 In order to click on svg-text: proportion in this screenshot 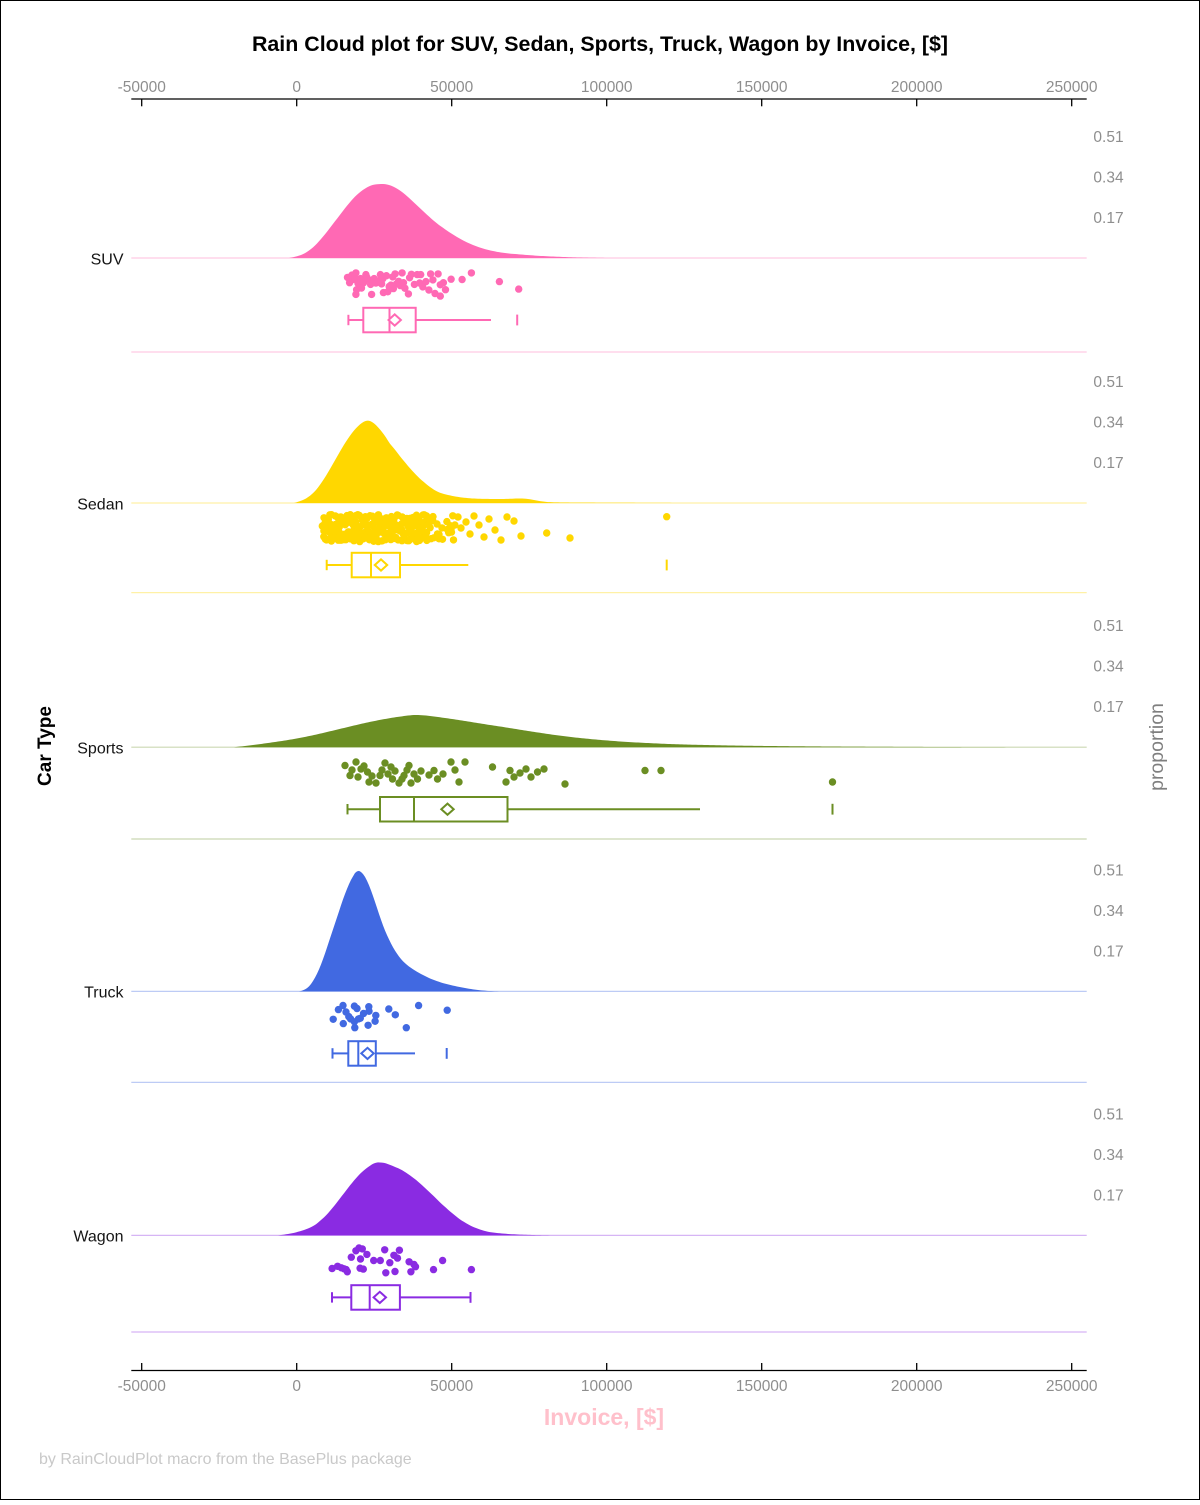, I will do `click(1157, 747)`.